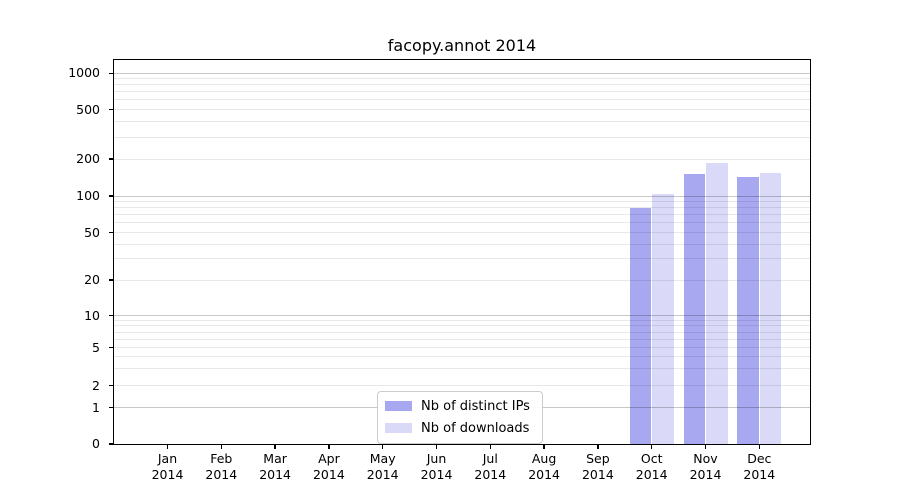  What do you see at coordinates (329, 447) in the screenshot?
I see `x-tick-apr` at bounding box center [329, 447].